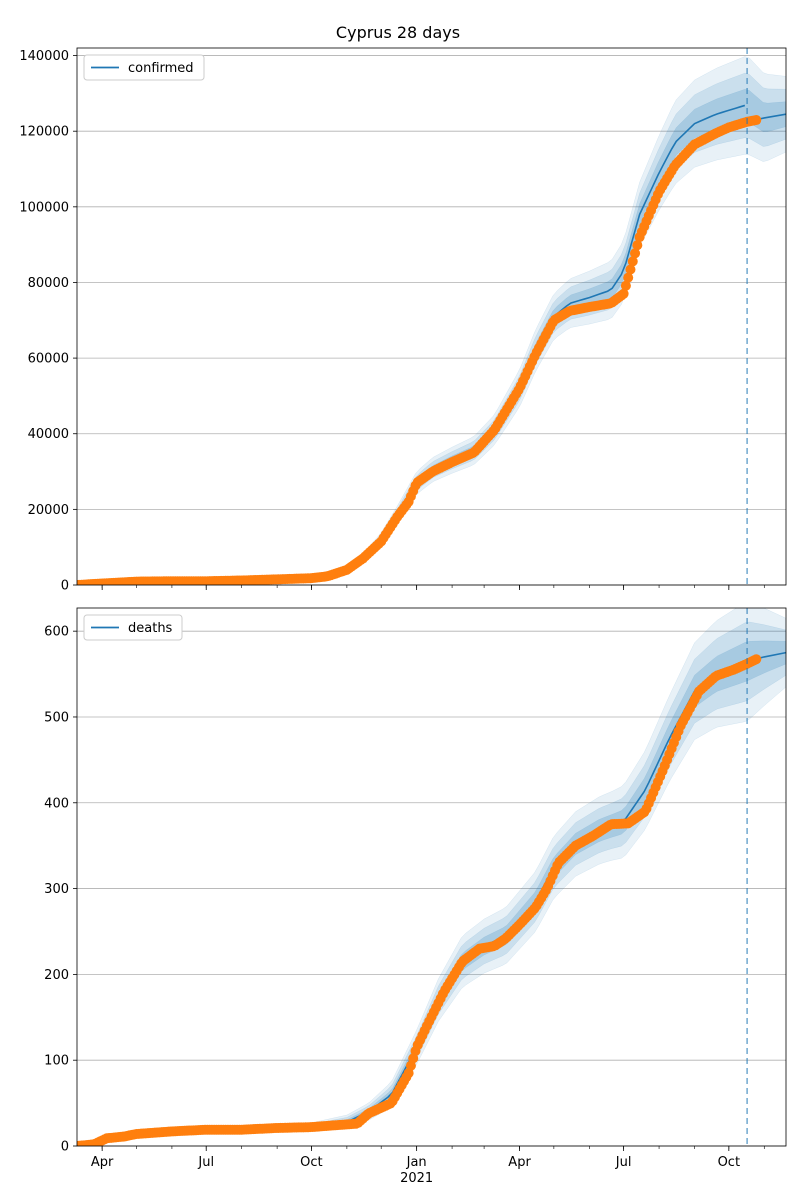  What do you see at coordinates (416, 1178) in the screenshot?
I see `x-year-label: 2021` at bounding box center [416, 1178].